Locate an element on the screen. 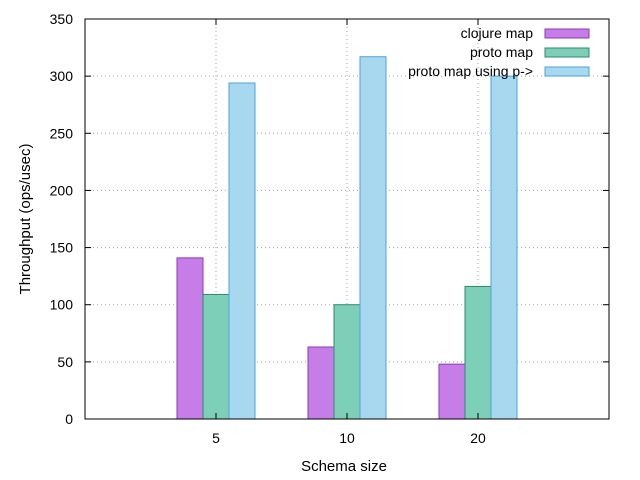  x-axis-label: Schema size is located at coordinates (344, 466).